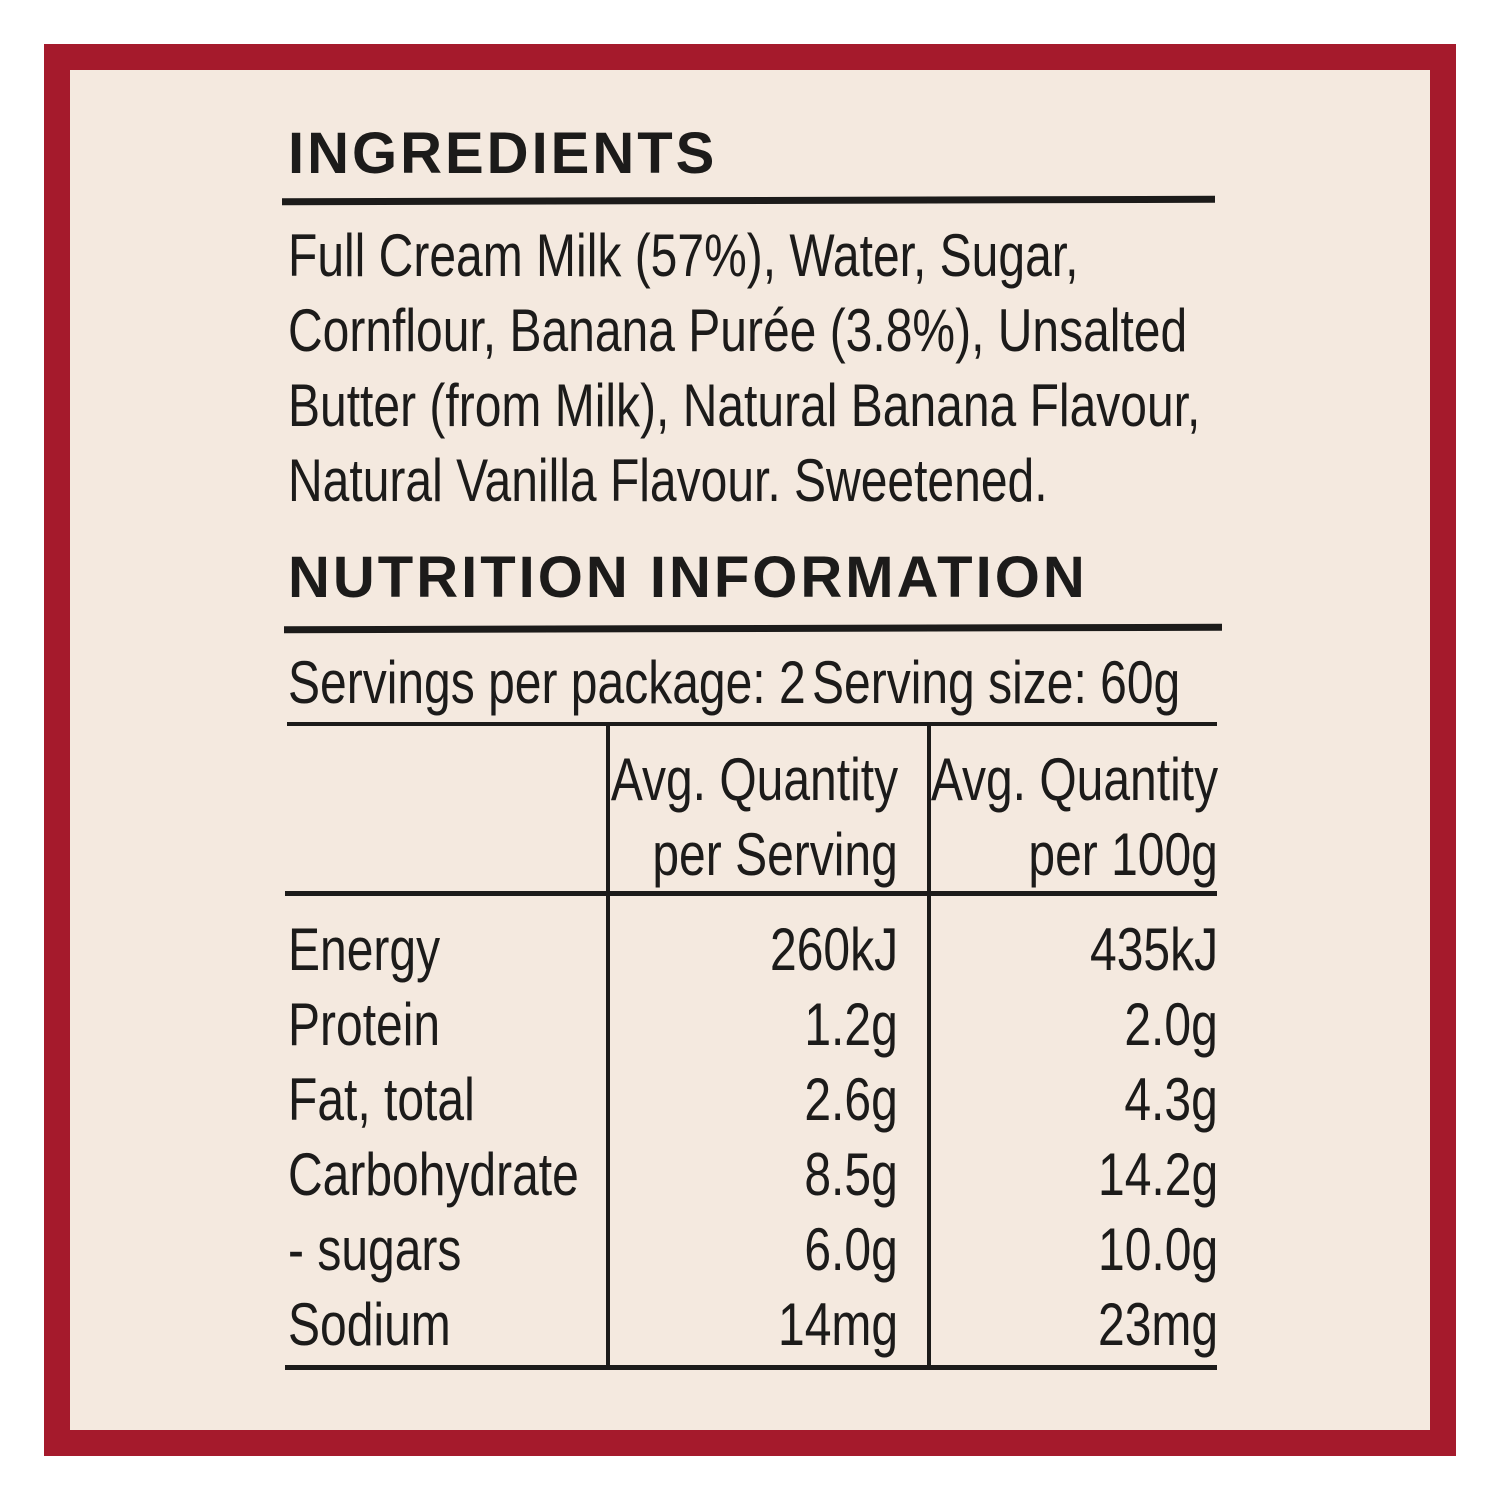 The height and width of the screenshot is (1500, 1500). I want to click on servings-rule, so click(752, 724).